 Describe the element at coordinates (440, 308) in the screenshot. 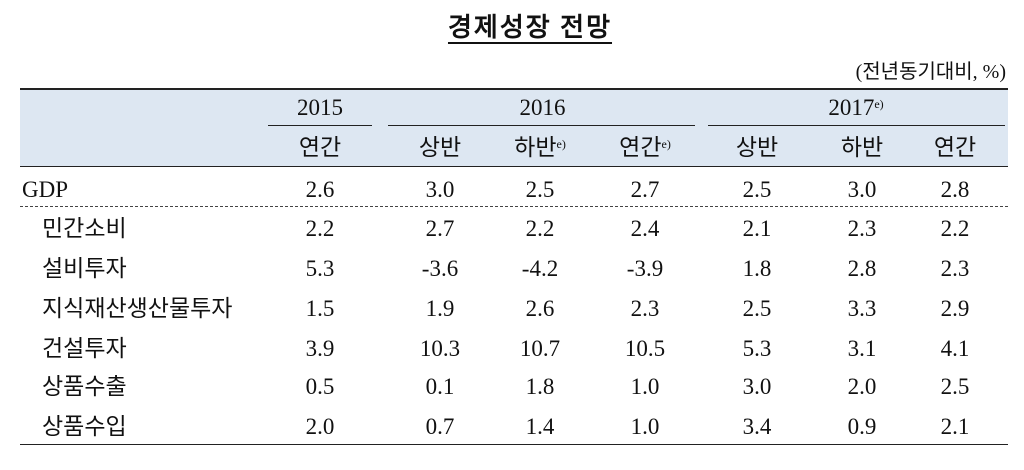

I see `cell-value: 1.9` at that location.